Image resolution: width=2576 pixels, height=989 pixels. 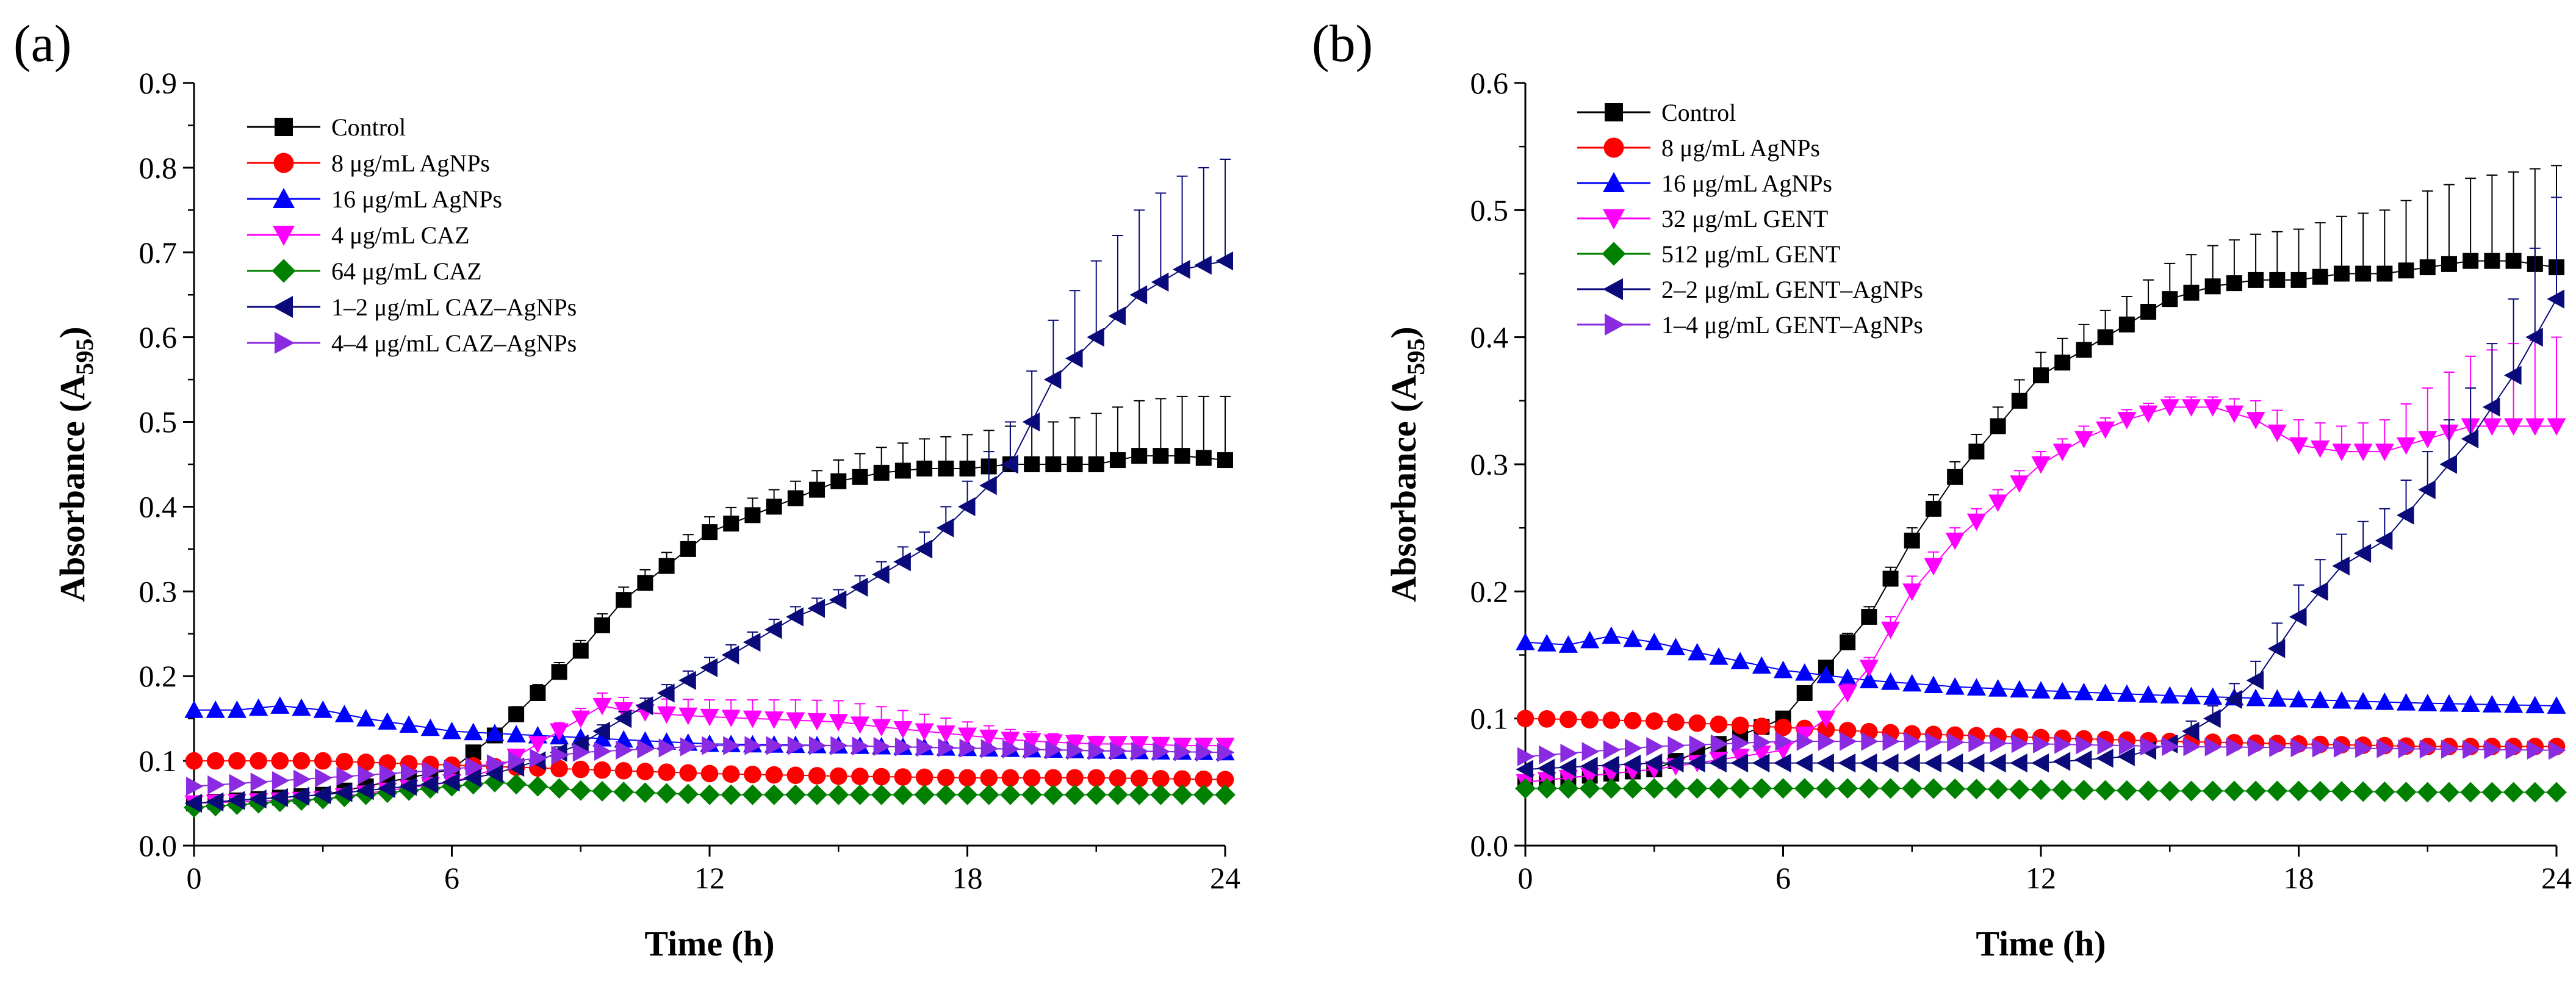 What do you see at coordinates (158, 168) in the screenshot?
I see `y-tick-label: 0.8` at bounding box center [158, 168].